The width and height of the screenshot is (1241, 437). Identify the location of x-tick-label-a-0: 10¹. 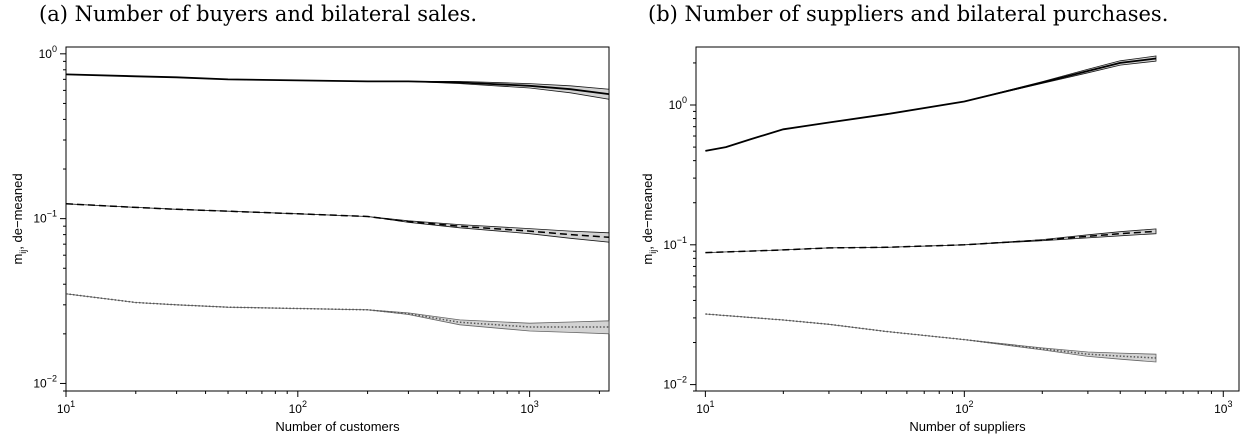
(66, 407).